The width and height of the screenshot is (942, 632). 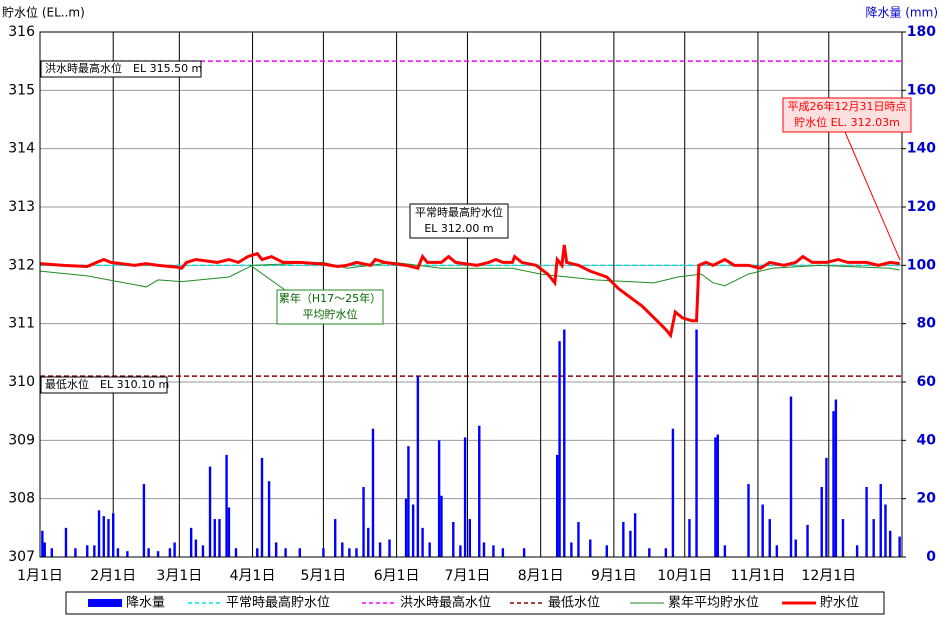 What do you see at coordinates (921, 207) in the screenshot?
I see `y2-tick-label: 120` at bounding box center [921, 207].